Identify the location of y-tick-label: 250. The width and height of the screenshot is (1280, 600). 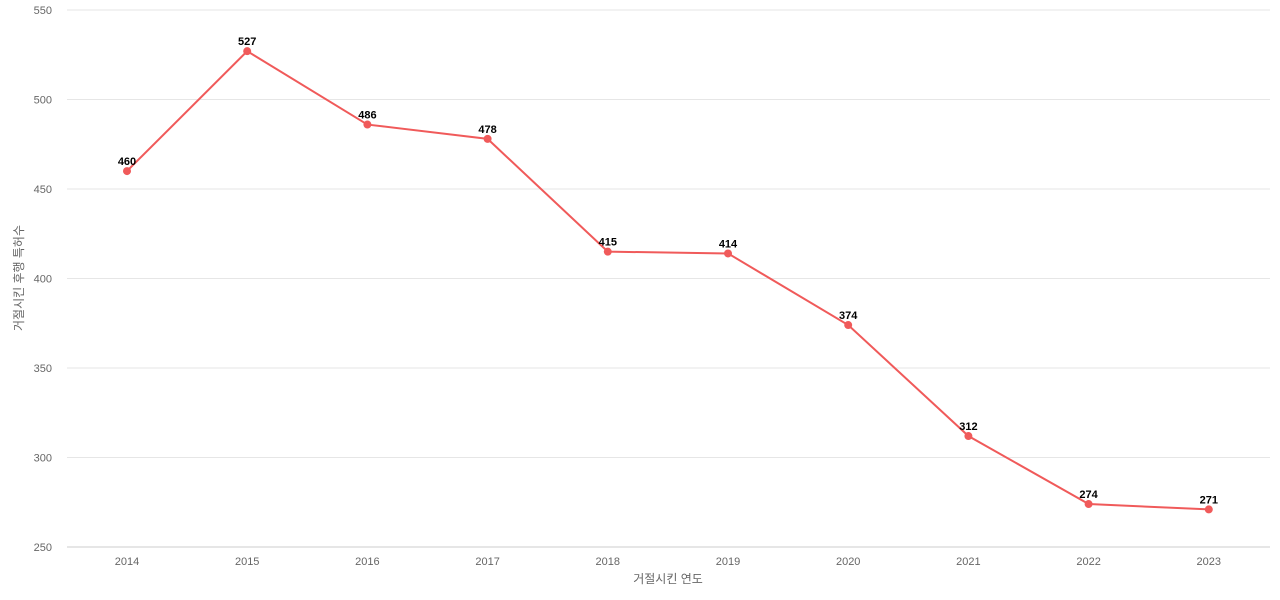
(43, 548).